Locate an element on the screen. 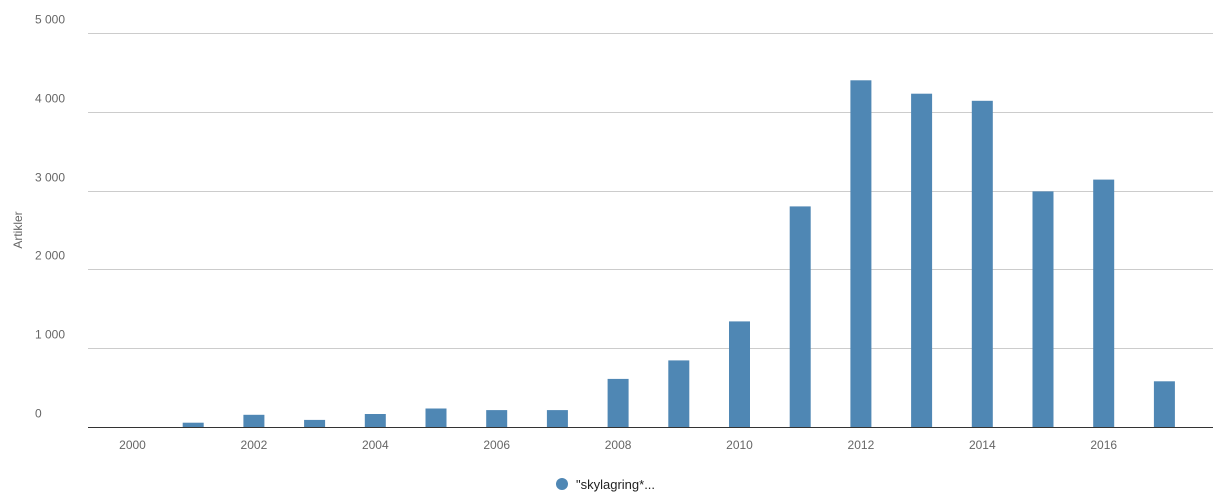 This screenshot has width=1215, height=493. y-tick-label-3000: 3 000 is located at coordinates (50, 178).